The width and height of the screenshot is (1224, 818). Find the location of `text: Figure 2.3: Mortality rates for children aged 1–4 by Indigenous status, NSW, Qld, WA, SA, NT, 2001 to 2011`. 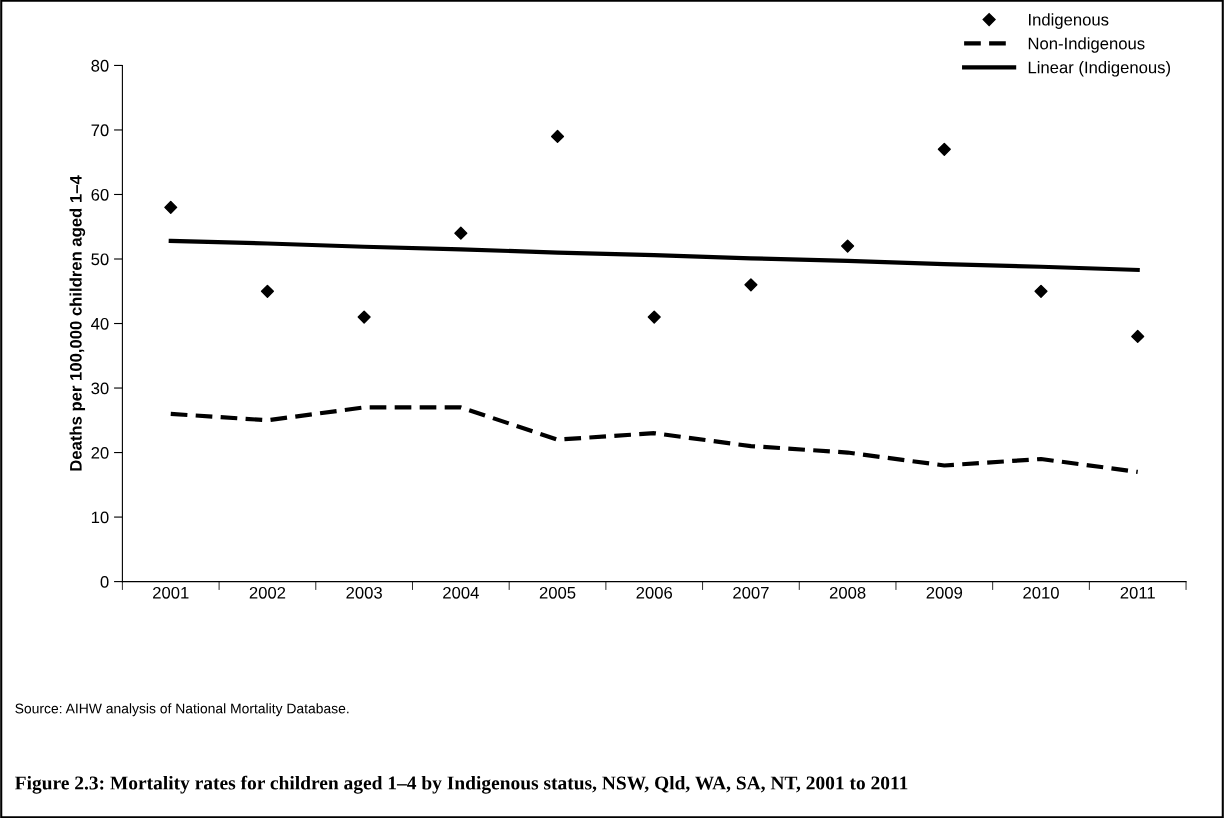

text: Figure 2.3: Mortality rates for children aged 1–4 by Indigenous status, NSW, Qld, WA, SA, NT, 2001 to 2011 is located at coordinates (461, 784).